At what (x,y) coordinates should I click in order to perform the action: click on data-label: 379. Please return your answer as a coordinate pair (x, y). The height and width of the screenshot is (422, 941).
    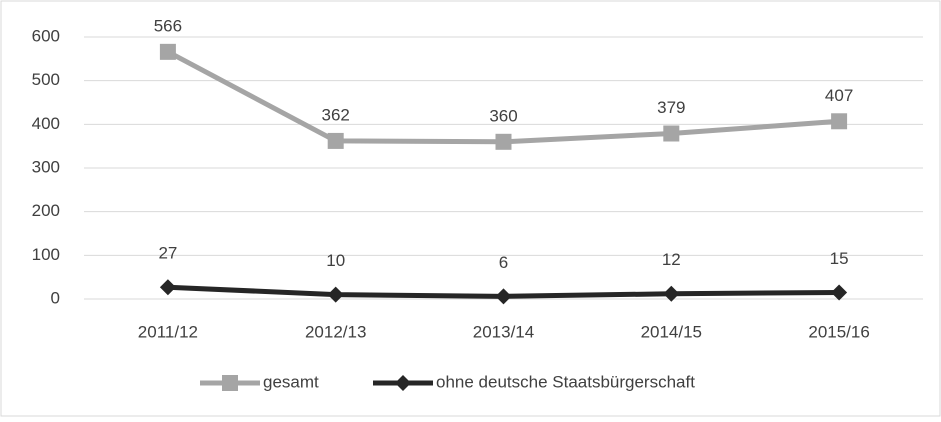
    Looking at the image, I should click on (671, 107).